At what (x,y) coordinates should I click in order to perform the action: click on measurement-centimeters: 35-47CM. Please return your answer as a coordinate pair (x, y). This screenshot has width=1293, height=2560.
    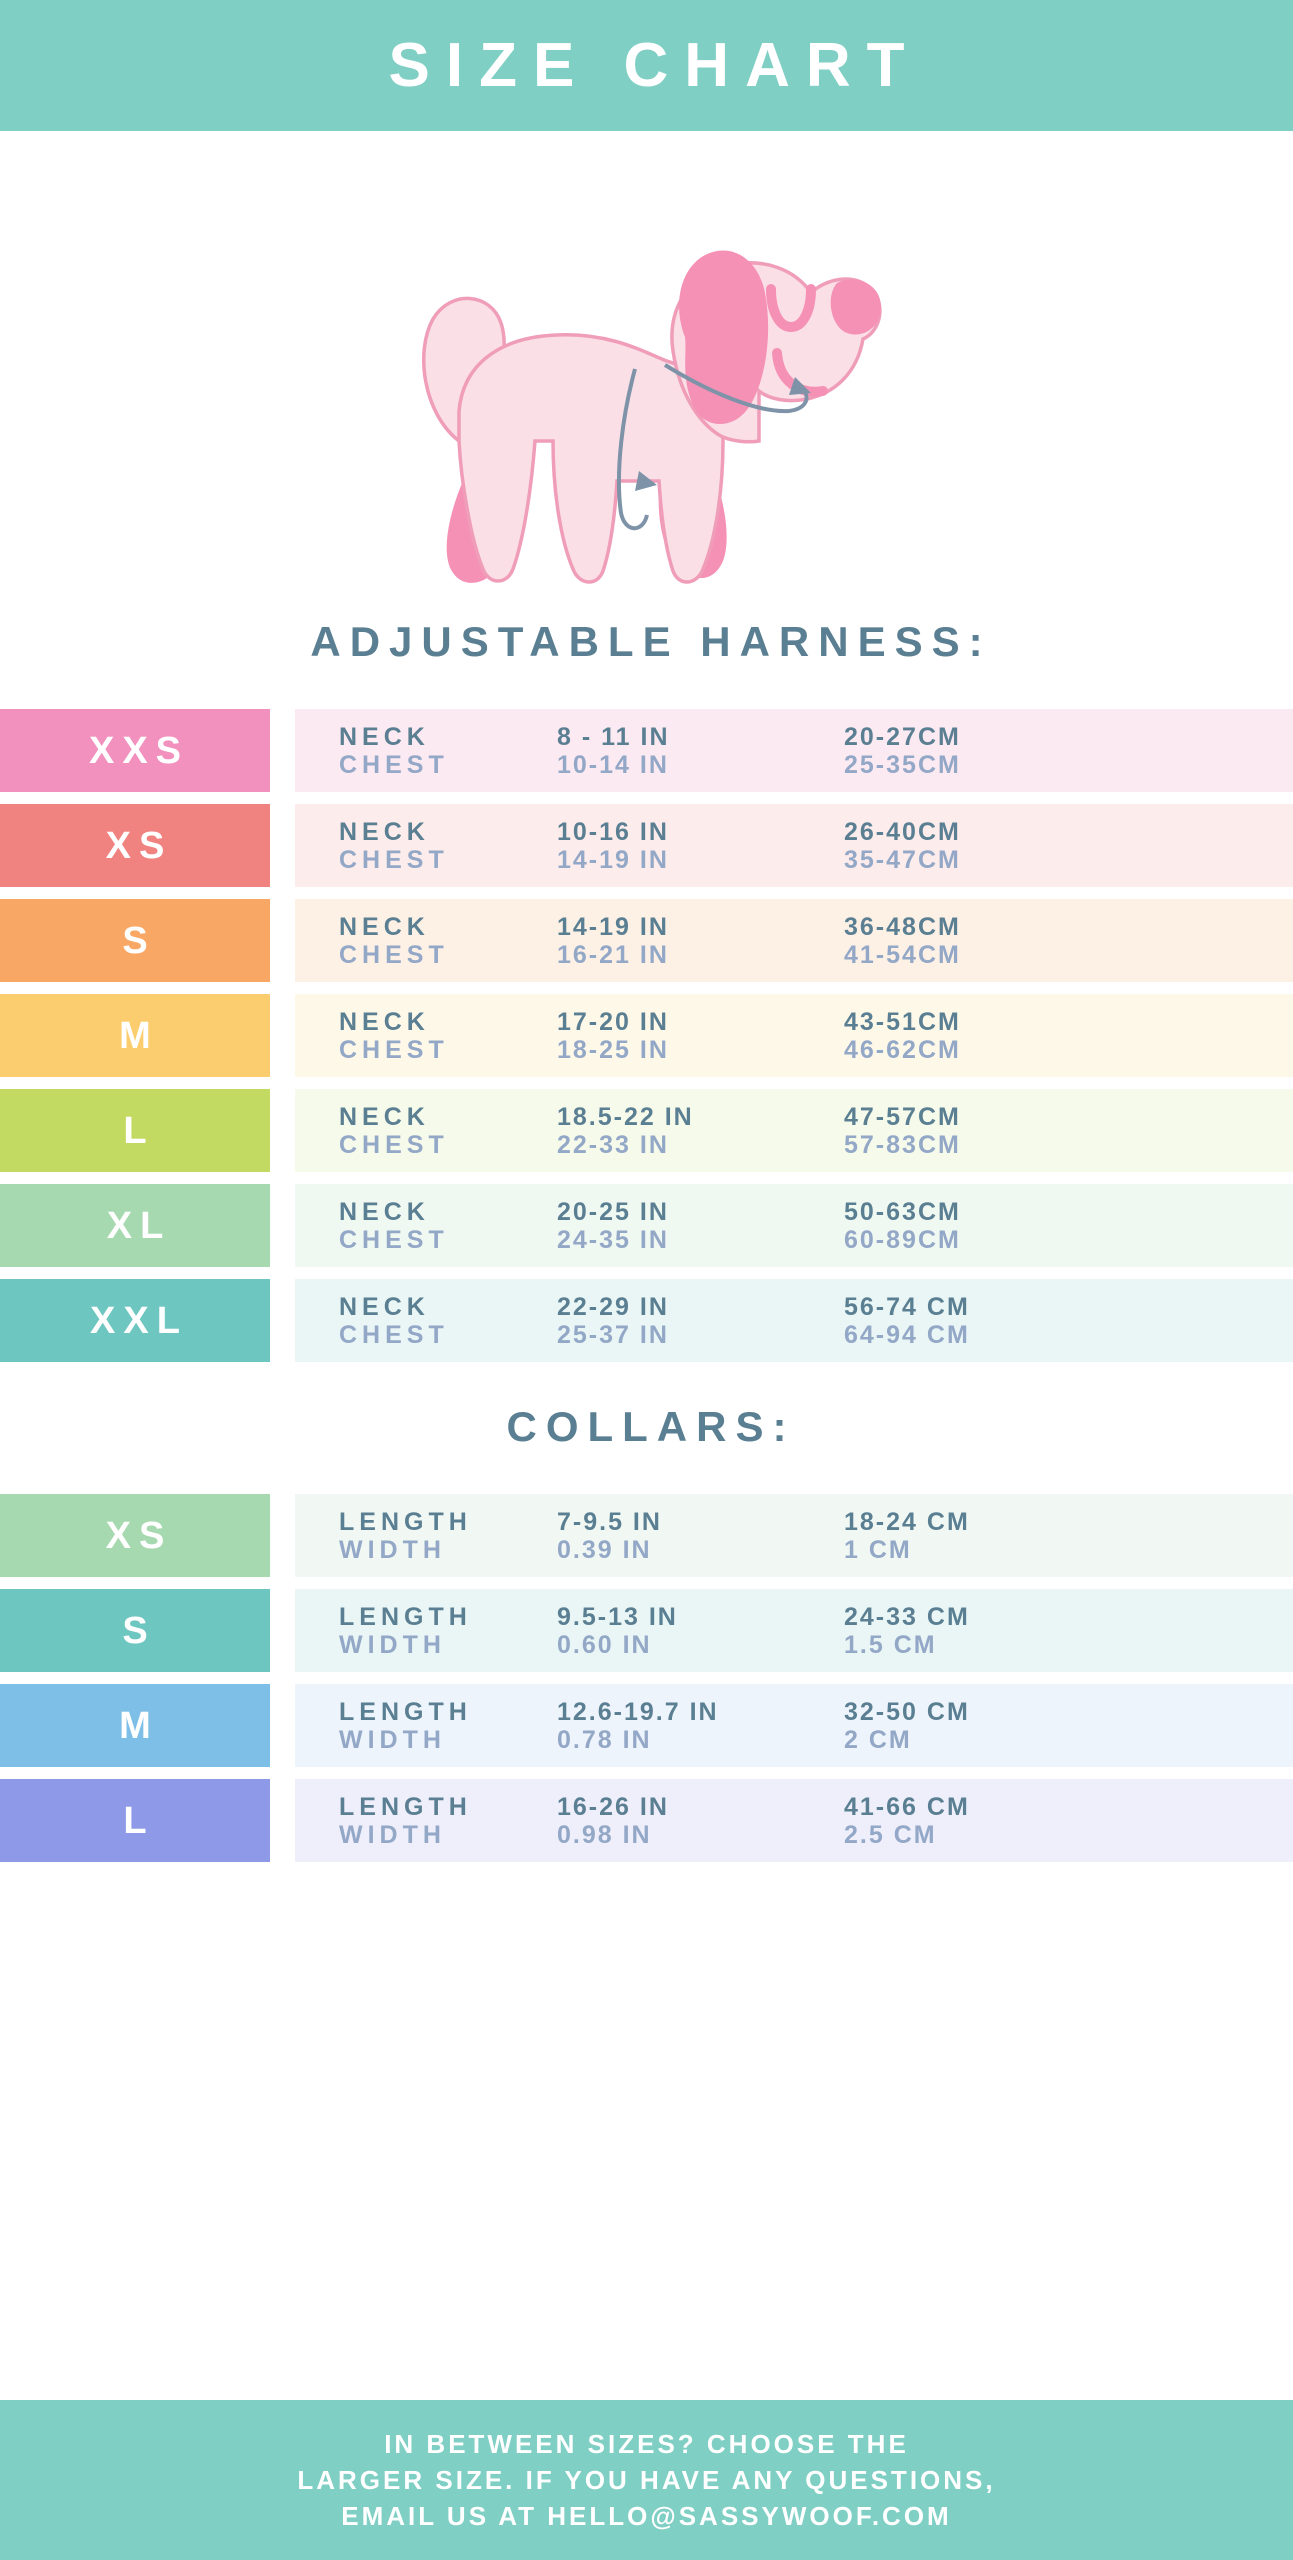
    Looking at the image, I should click on (902, 859).